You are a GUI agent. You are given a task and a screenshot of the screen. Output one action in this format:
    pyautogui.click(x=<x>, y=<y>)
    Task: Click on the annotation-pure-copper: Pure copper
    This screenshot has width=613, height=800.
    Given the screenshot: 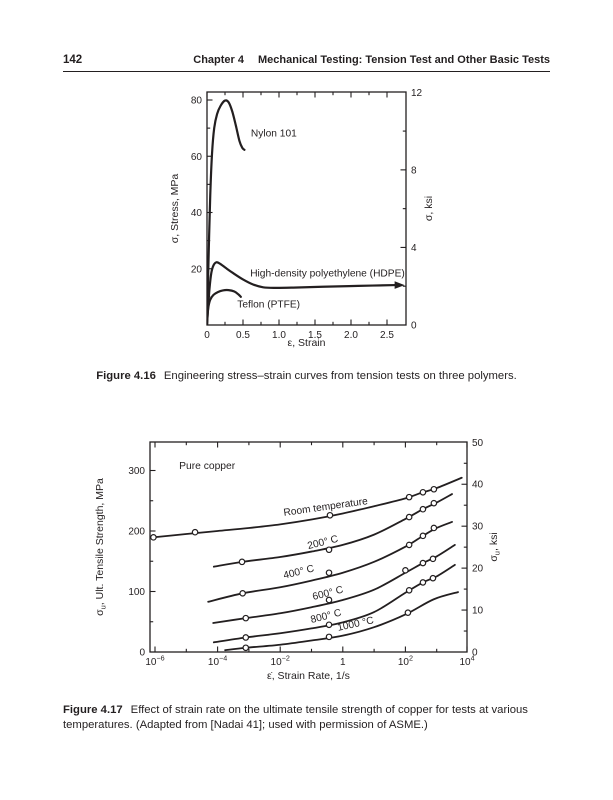 What is the action you would take?
    pyautogui.click(x=207, y=466)
    